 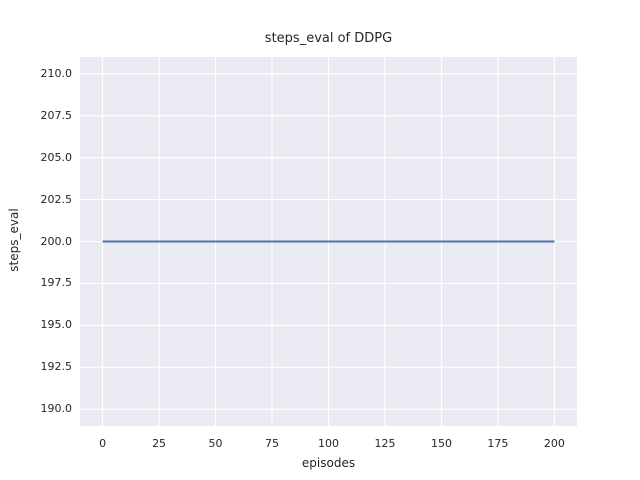 What do you see at coordinates (328, 463) in the screenshot?
I see `x-axis-label: episodes` at bounding box center [328, 463].